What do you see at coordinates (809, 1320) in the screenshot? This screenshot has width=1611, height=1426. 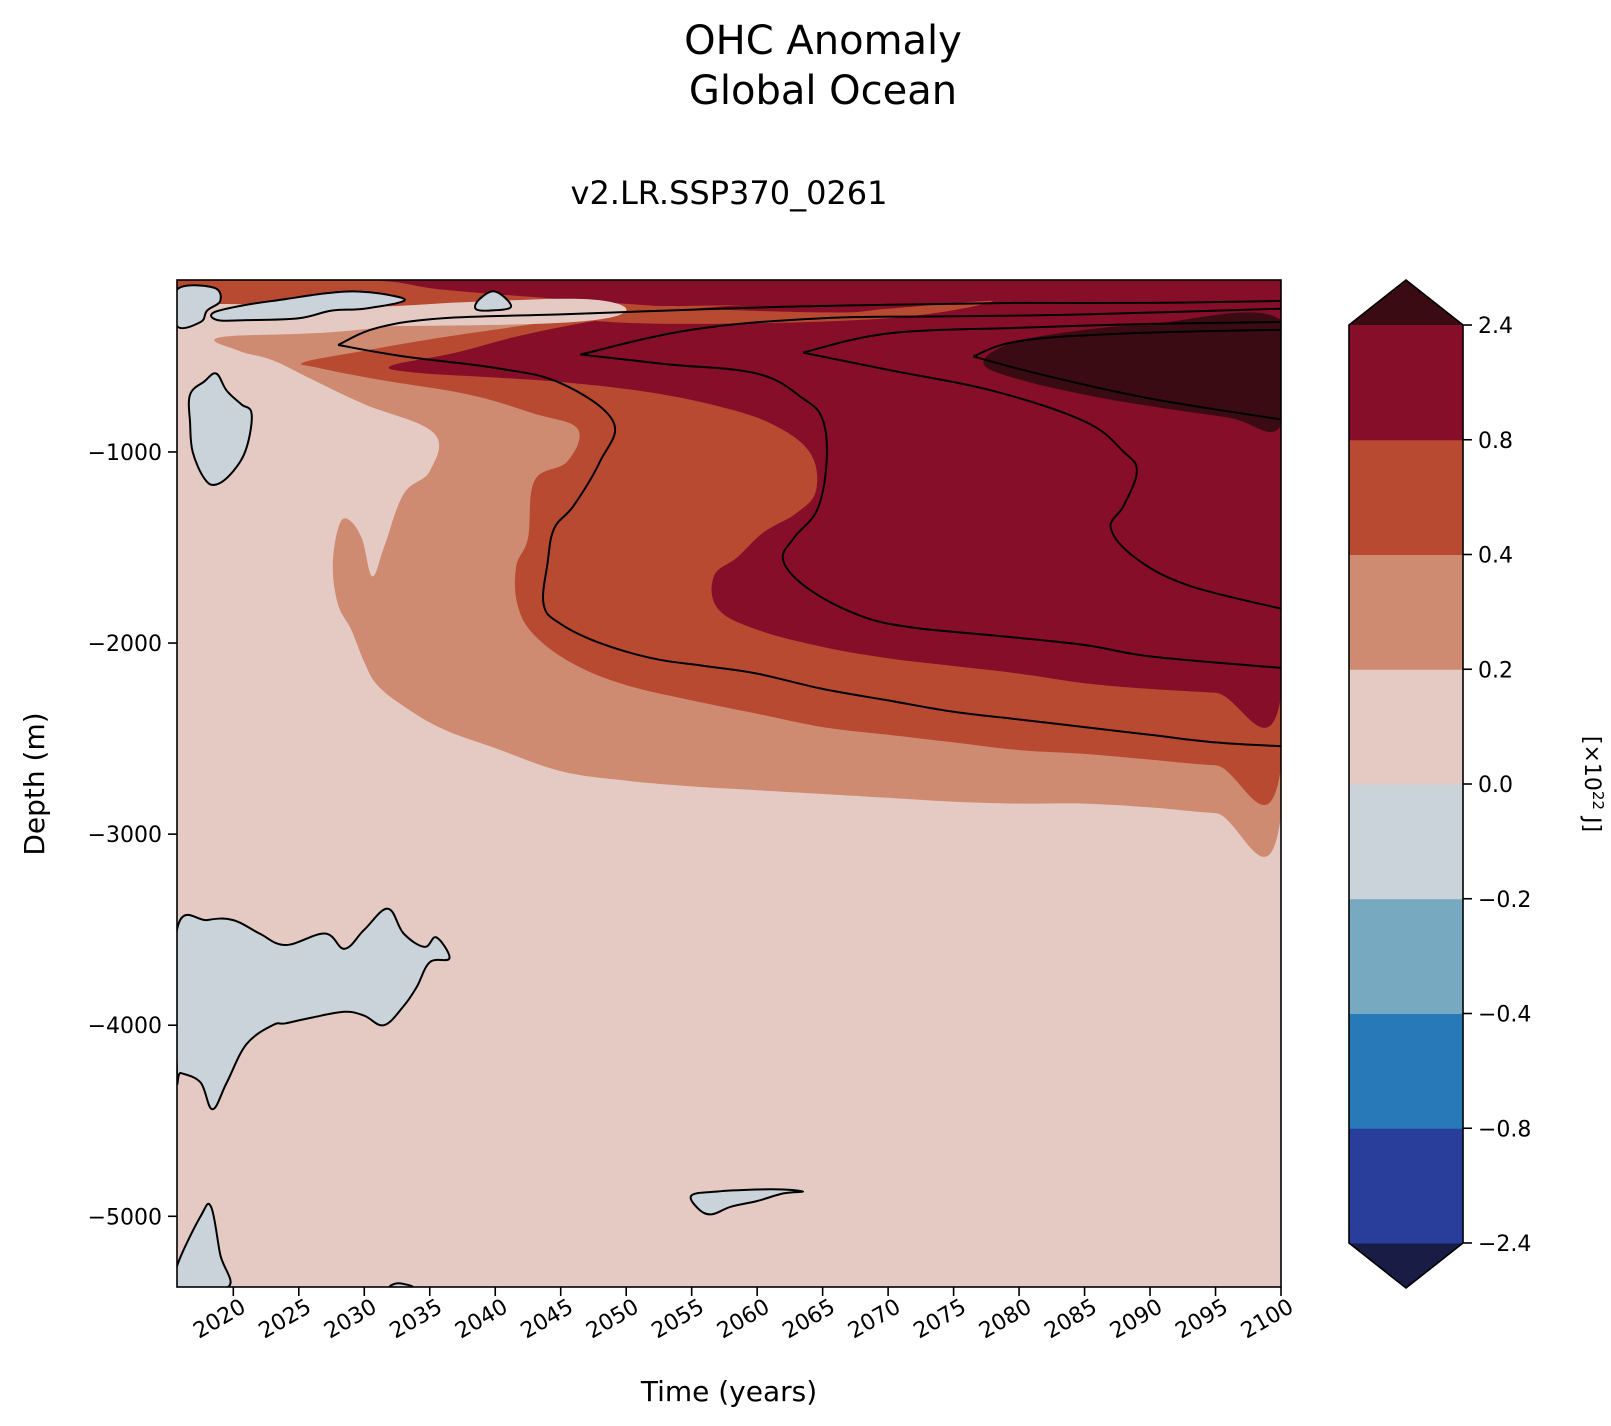 I see `x-tick-label: 2065` at bounding box center [809, 1320].